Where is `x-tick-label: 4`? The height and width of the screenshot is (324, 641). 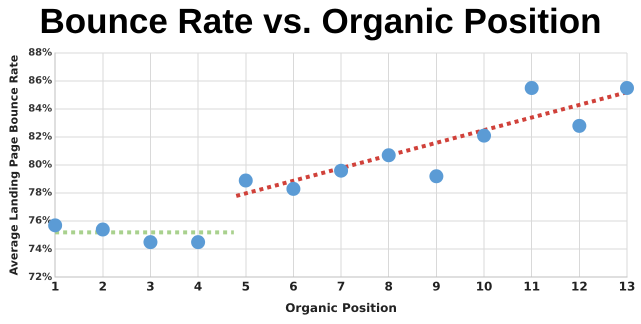
x-tick-label: 4 is located at coordinates (198, 287).